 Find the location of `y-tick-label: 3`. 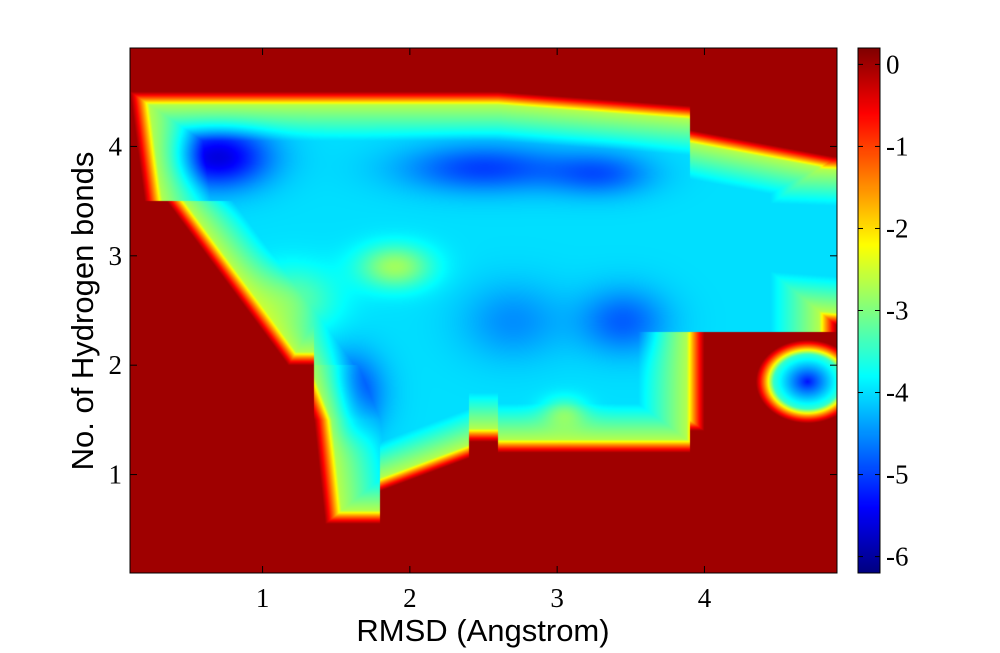

y-tick-label: 3 is located at coordinates (116, 256).